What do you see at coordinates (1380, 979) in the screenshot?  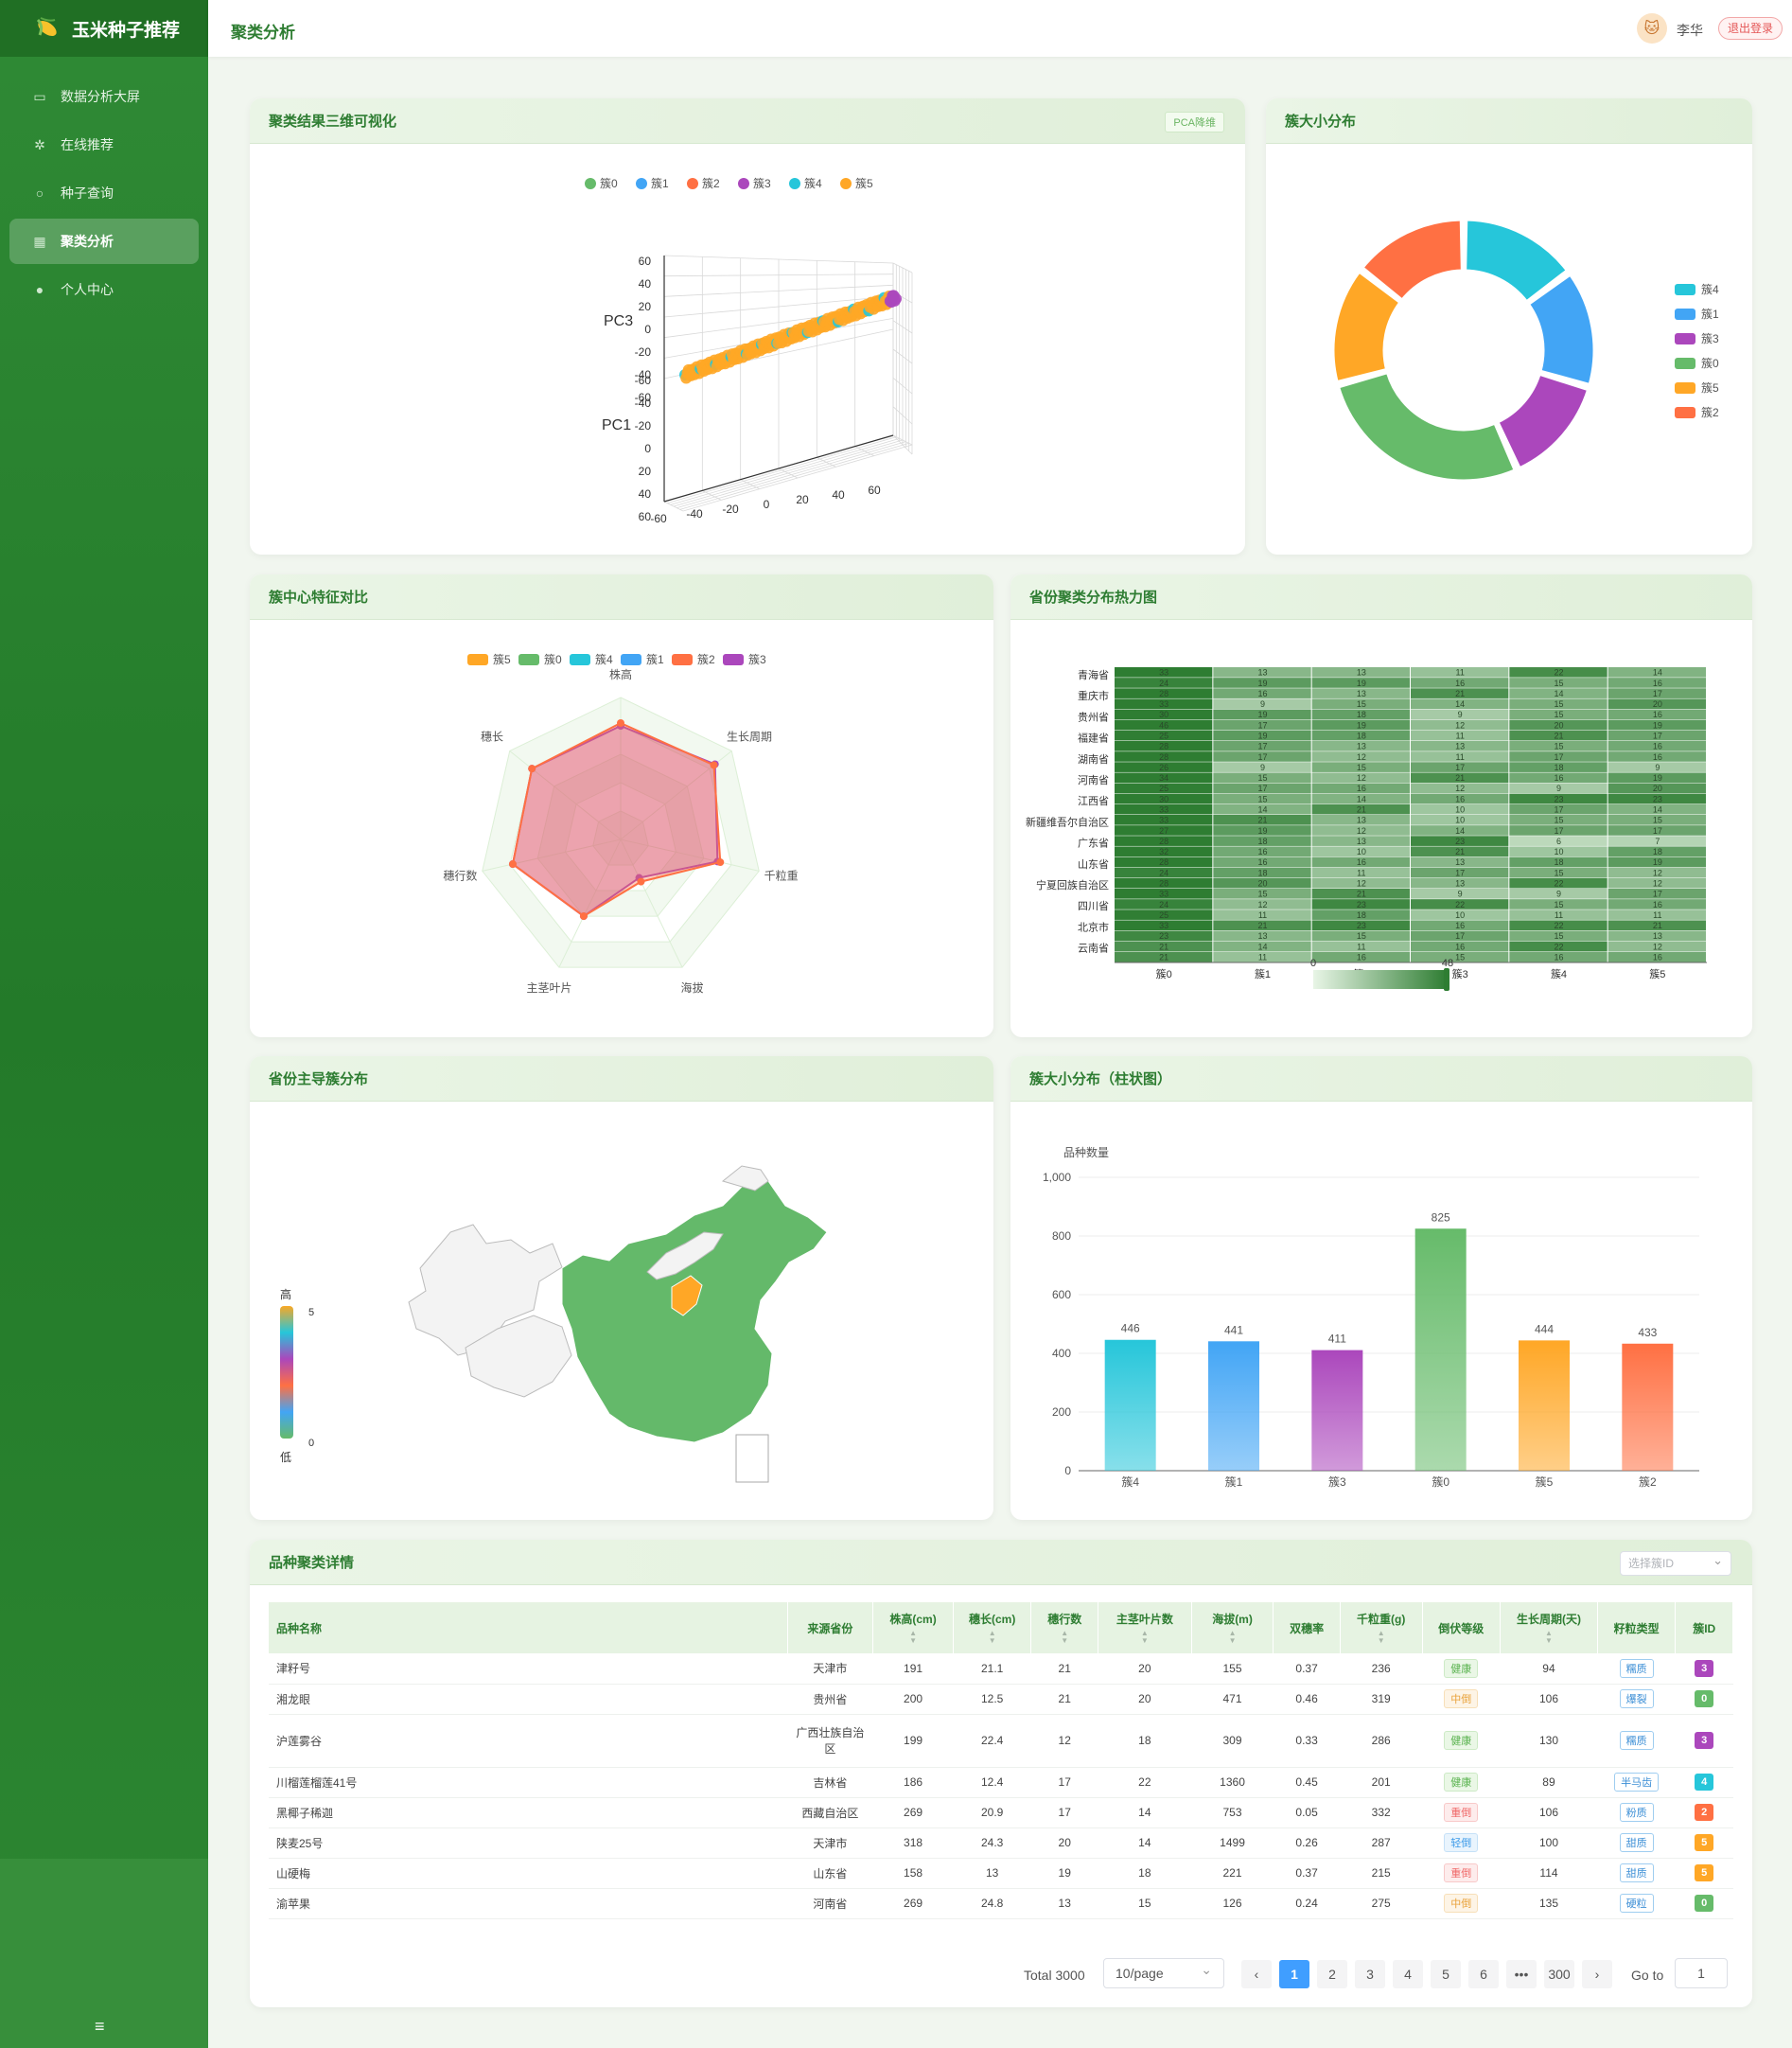 I see `heatmap-visualmap-bar` at bounding box center [1380, 979].